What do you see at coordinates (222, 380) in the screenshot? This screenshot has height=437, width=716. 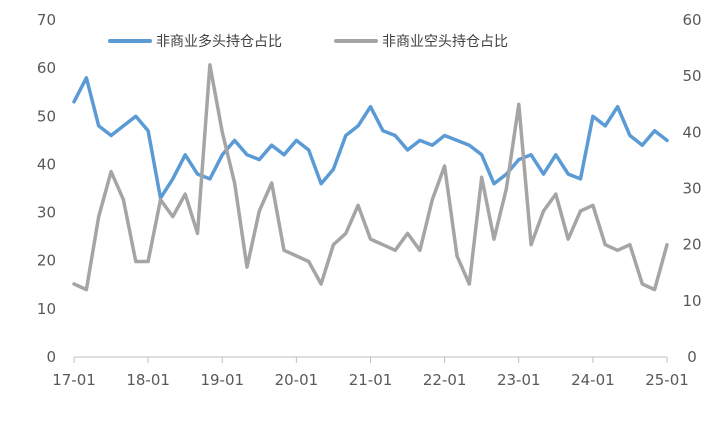 I see `x-tick-label: 19-01` at bounding box center [222, 380].